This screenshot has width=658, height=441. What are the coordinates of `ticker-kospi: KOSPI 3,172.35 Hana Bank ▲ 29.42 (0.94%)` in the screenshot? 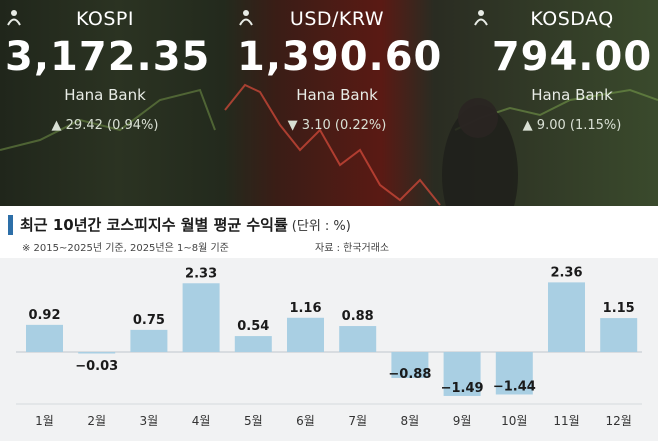 It's located at (108, 70).